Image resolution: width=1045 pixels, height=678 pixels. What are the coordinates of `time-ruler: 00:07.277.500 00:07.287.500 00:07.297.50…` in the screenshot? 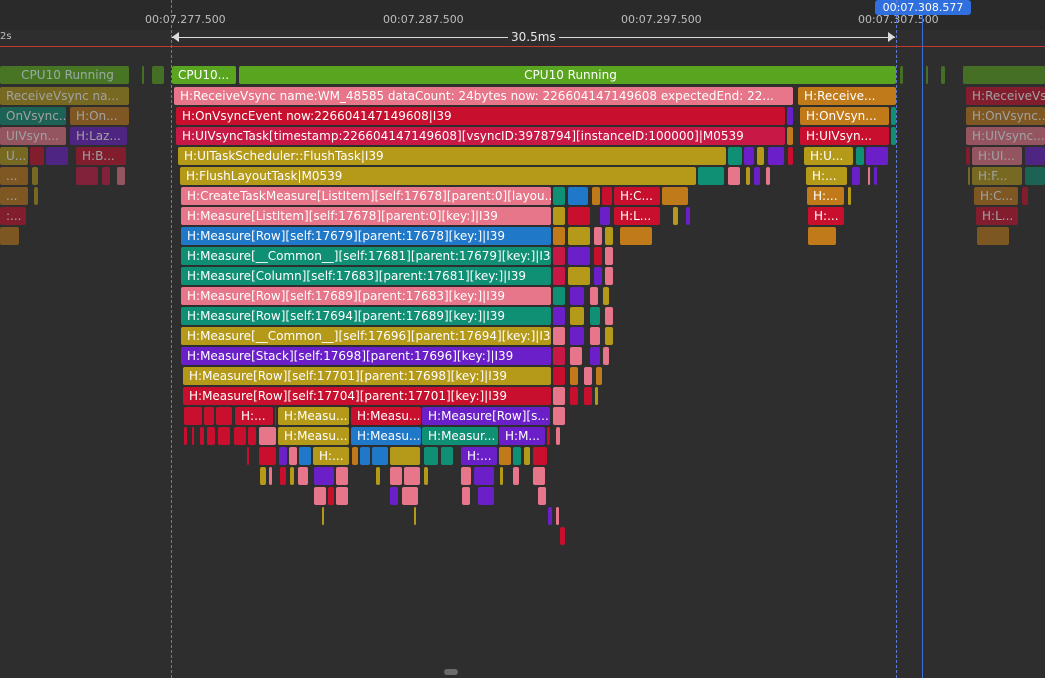 It's located at (522, 15).